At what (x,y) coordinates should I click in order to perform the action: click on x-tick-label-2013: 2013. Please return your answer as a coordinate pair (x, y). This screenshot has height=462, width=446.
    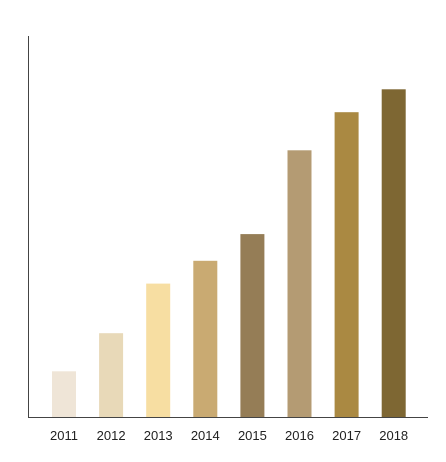
    Looking at the image, I should click on (158, 435).